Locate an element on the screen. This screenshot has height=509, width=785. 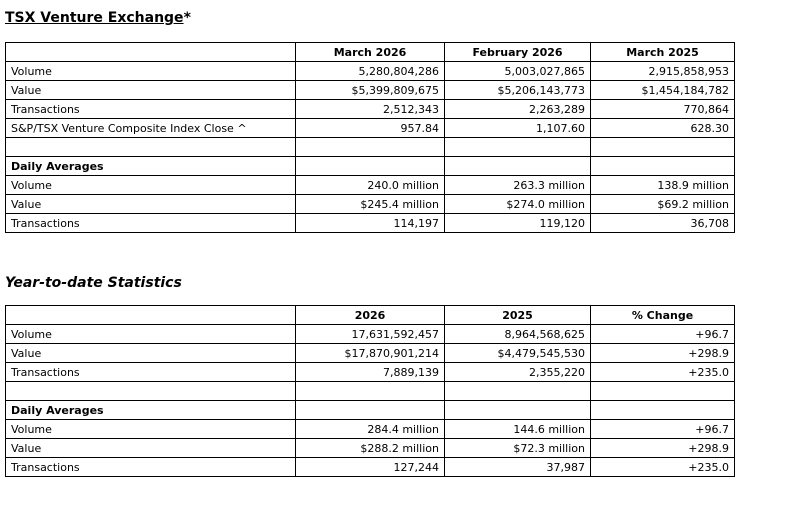
cell-value: $274.0 million is located at coordinates (517, 204).